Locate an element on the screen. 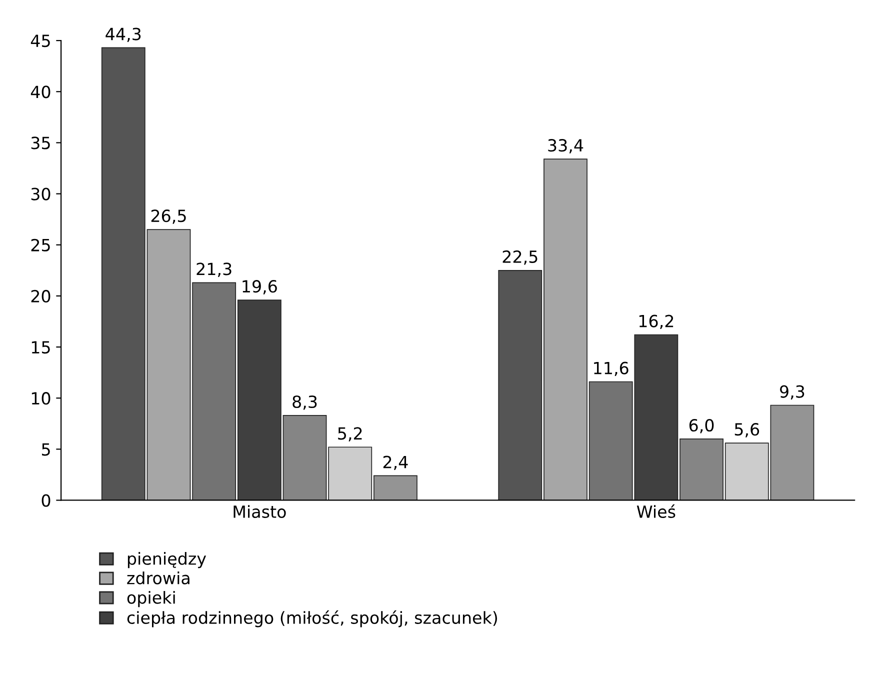 The height and width of the screenshot is (676, 872). y-tick-label: 20 is located at coordinates (40, 296).